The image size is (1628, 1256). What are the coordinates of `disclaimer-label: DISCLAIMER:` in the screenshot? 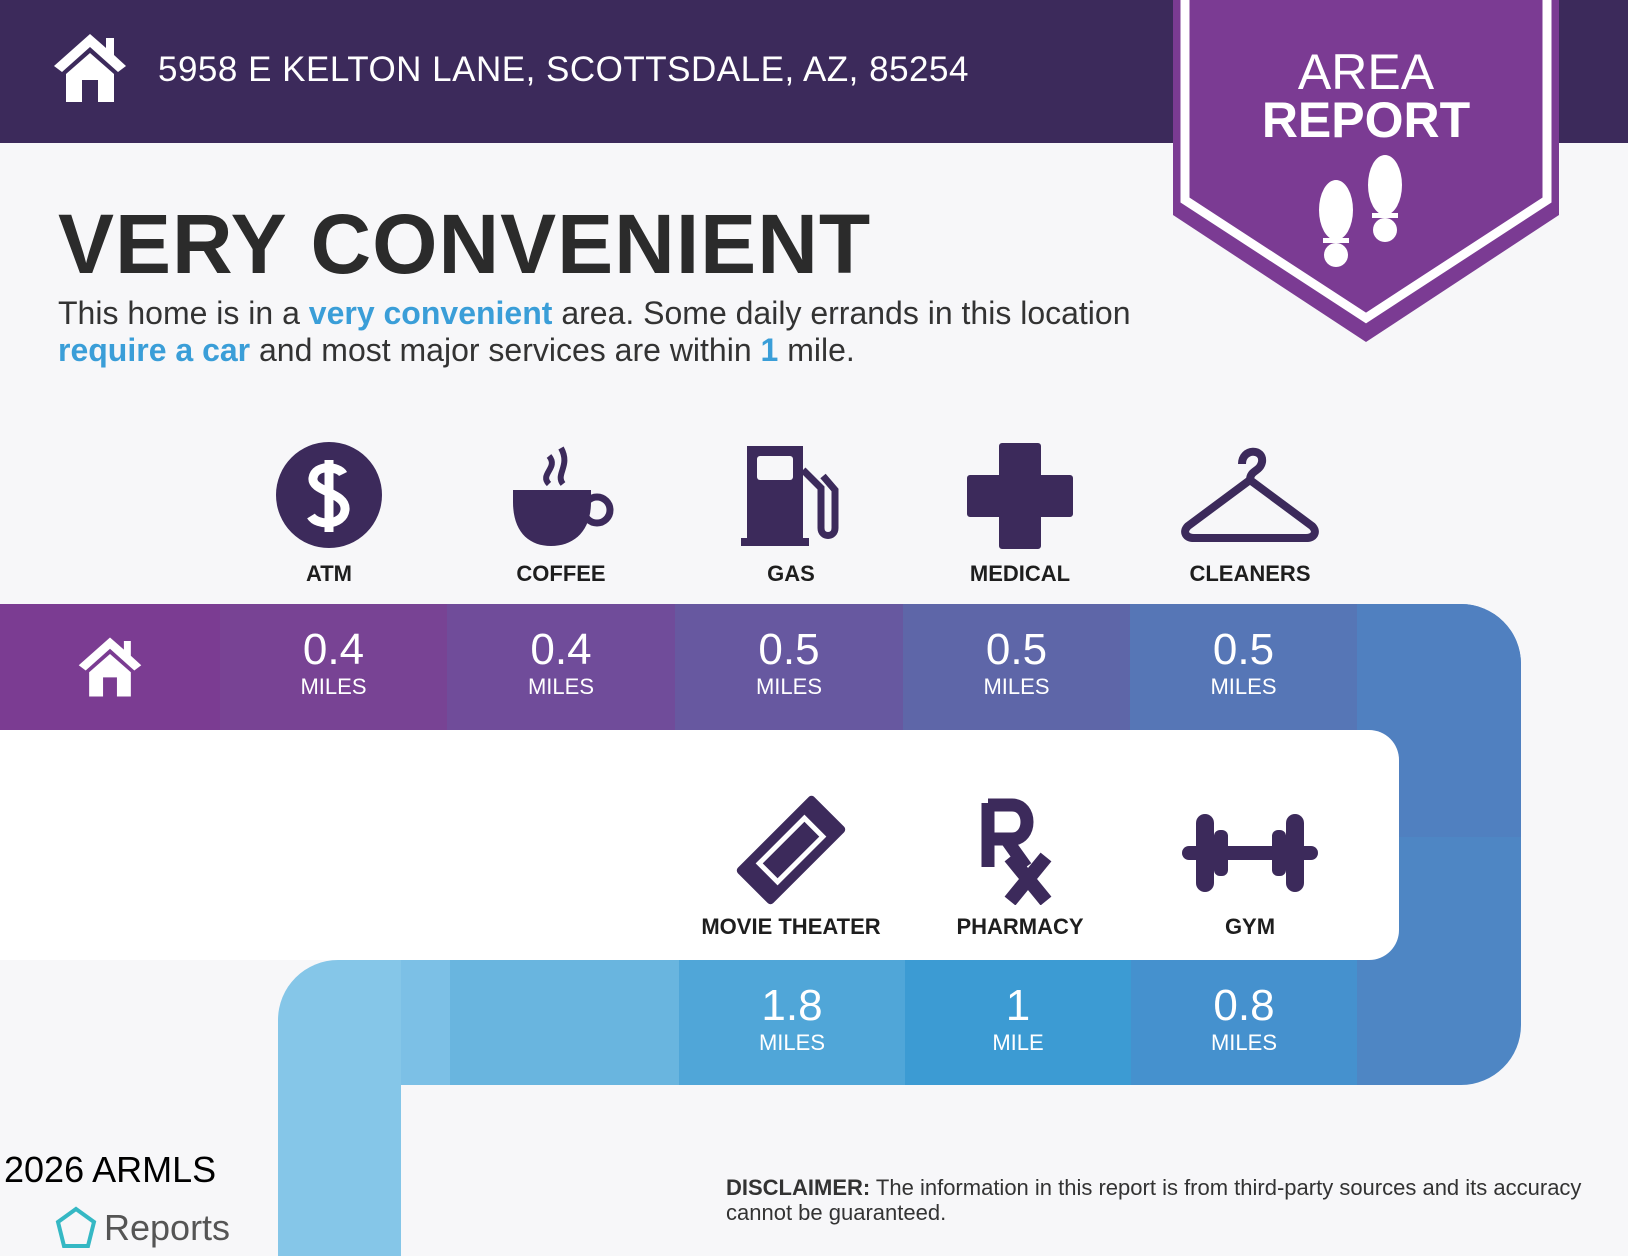 It's located at (798, 1187).